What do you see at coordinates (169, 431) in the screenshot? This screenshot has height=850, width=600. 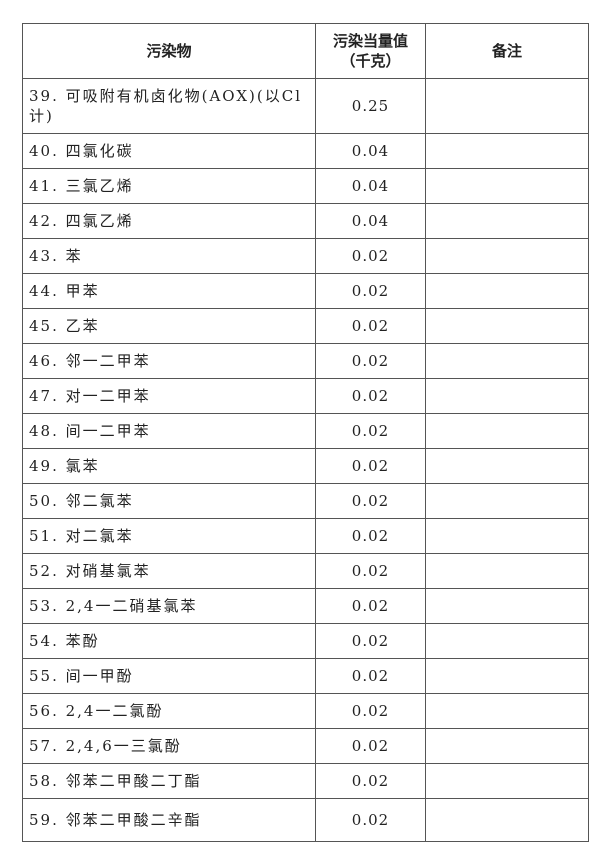 I see `pollutant-name: 48. 间一二甲苯` at bounding box center [169, 431].